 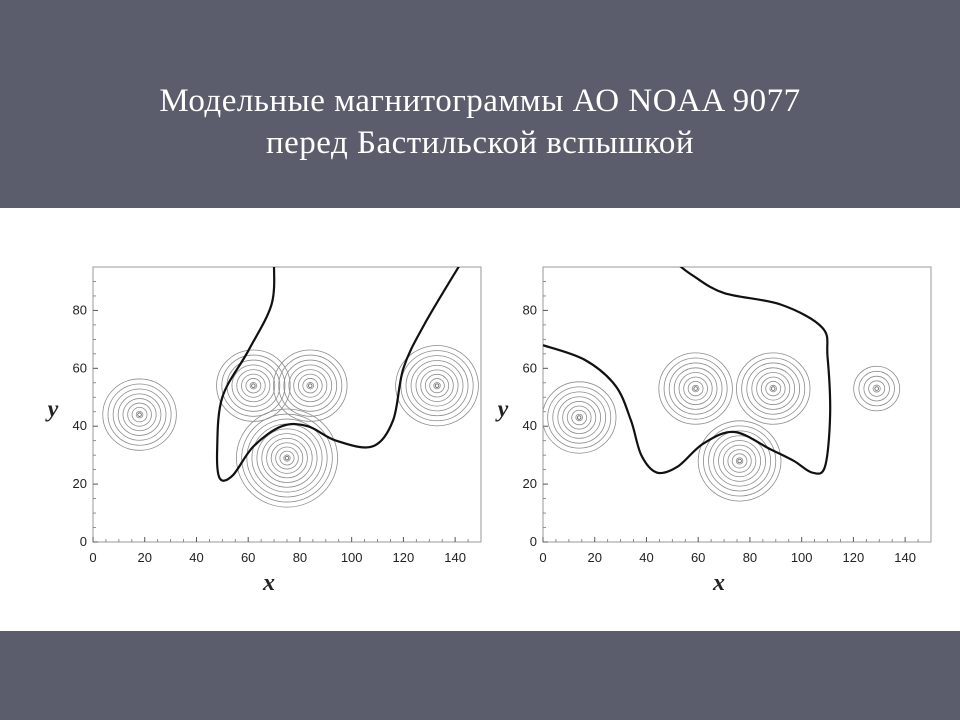 I want to click on x-axis-label: x, so click(x=718, y=583).